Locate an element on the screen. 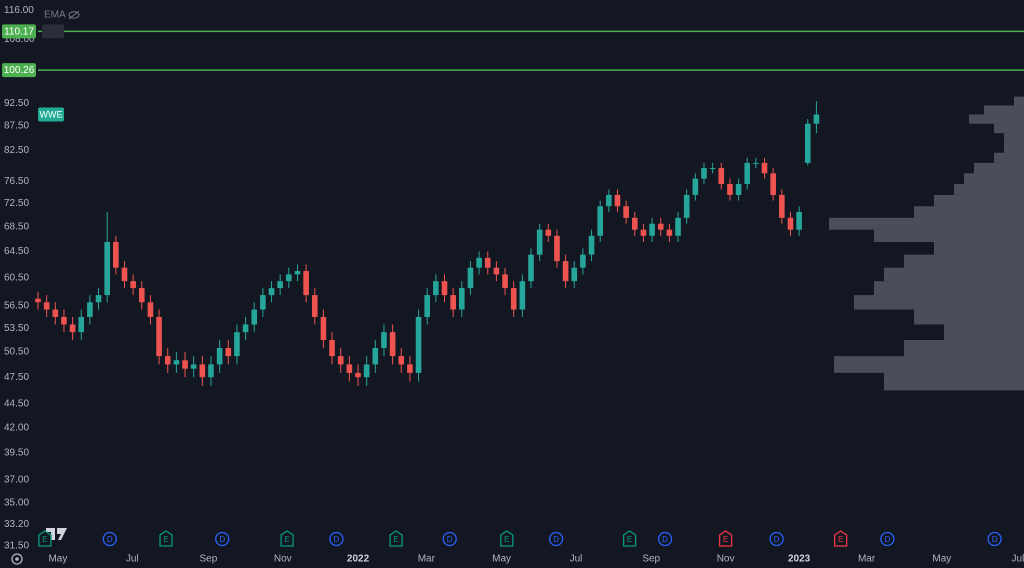 The width and height of the screenshot is (1024, 568). indicator-label: EMA is located at coordinates (55, 15).